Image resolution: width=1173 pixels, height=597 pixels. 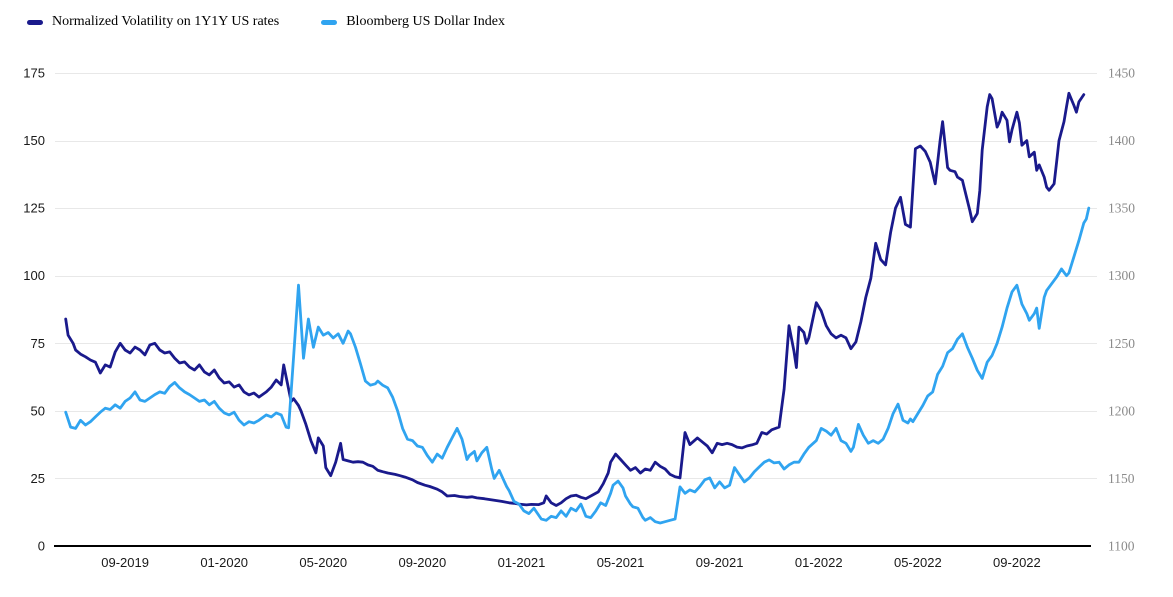 I want to click on x-axis-label: 01-2021, so click(x=522, y=562).